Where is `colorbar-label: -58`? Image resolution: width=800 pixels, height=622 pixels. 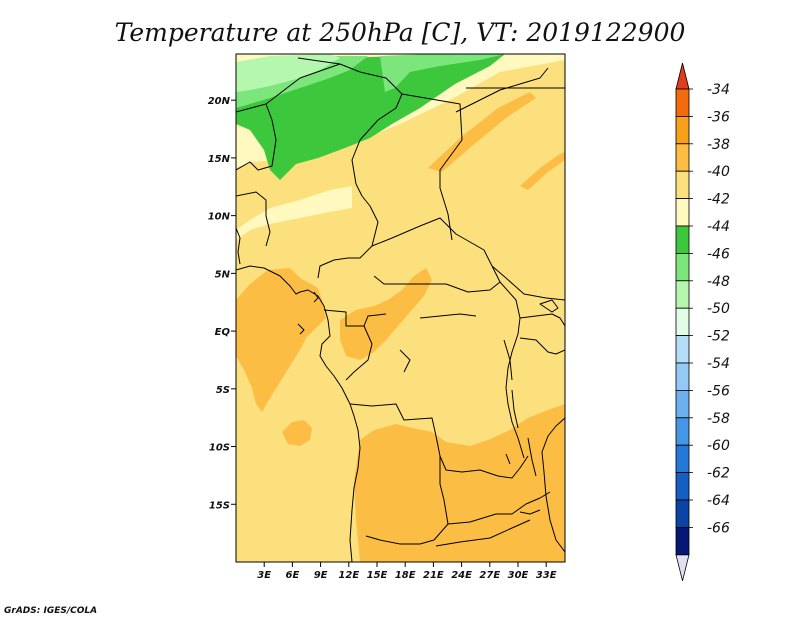
colorbar-label: -58 is located at coordinates (718, 419).